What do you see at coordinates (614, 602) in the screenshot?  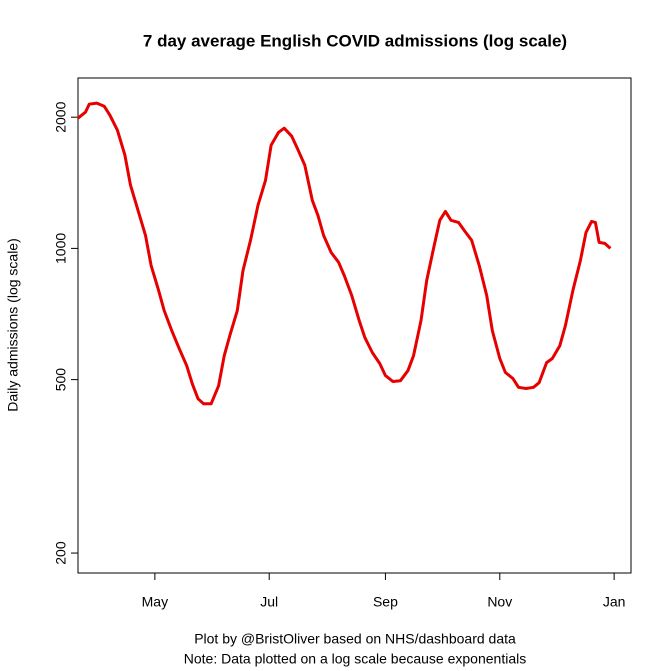 I see `x-tick-label: Jan` at bounding box center [614, 602].